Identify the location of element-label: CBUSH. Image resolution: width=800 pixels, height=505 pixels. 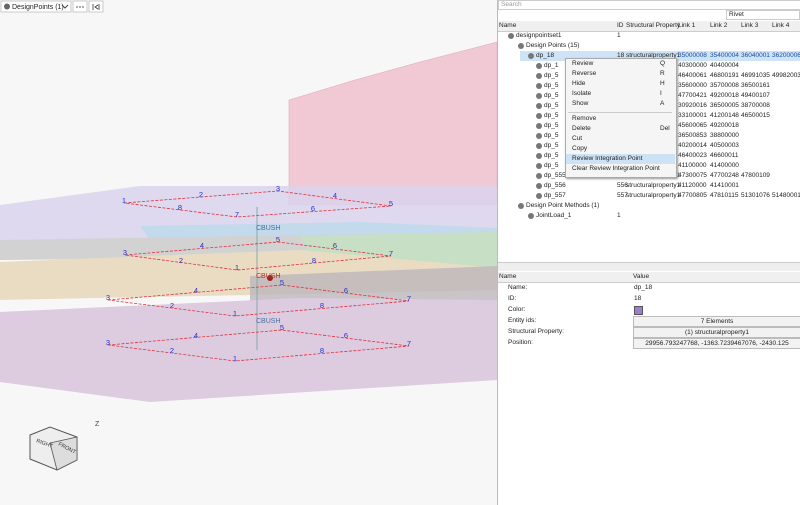
(268, 321).